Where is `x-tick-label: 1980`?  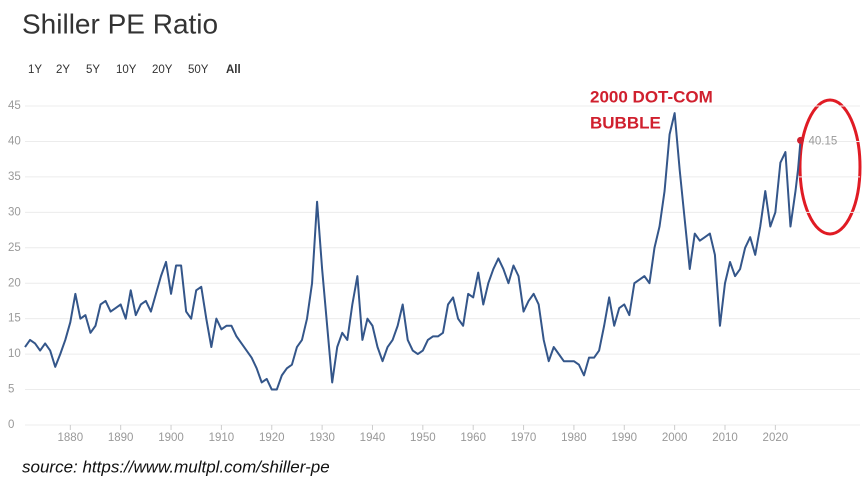
x-tick-label: 1980 is located at coordinates (574, 438).